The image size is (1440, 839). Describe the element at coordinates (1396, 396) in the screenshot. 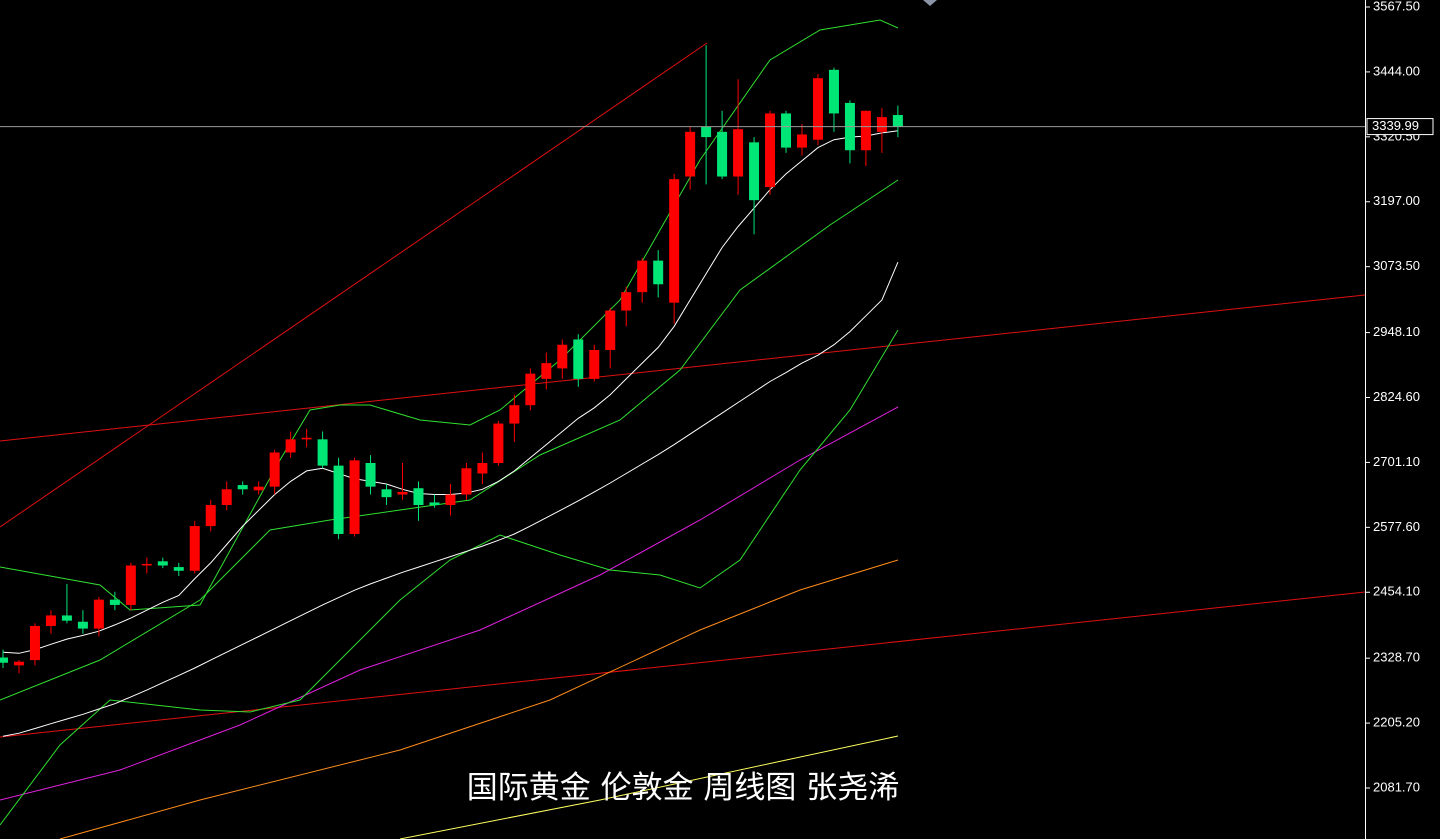

I see `y-tick-label: 2824.60` at that location.